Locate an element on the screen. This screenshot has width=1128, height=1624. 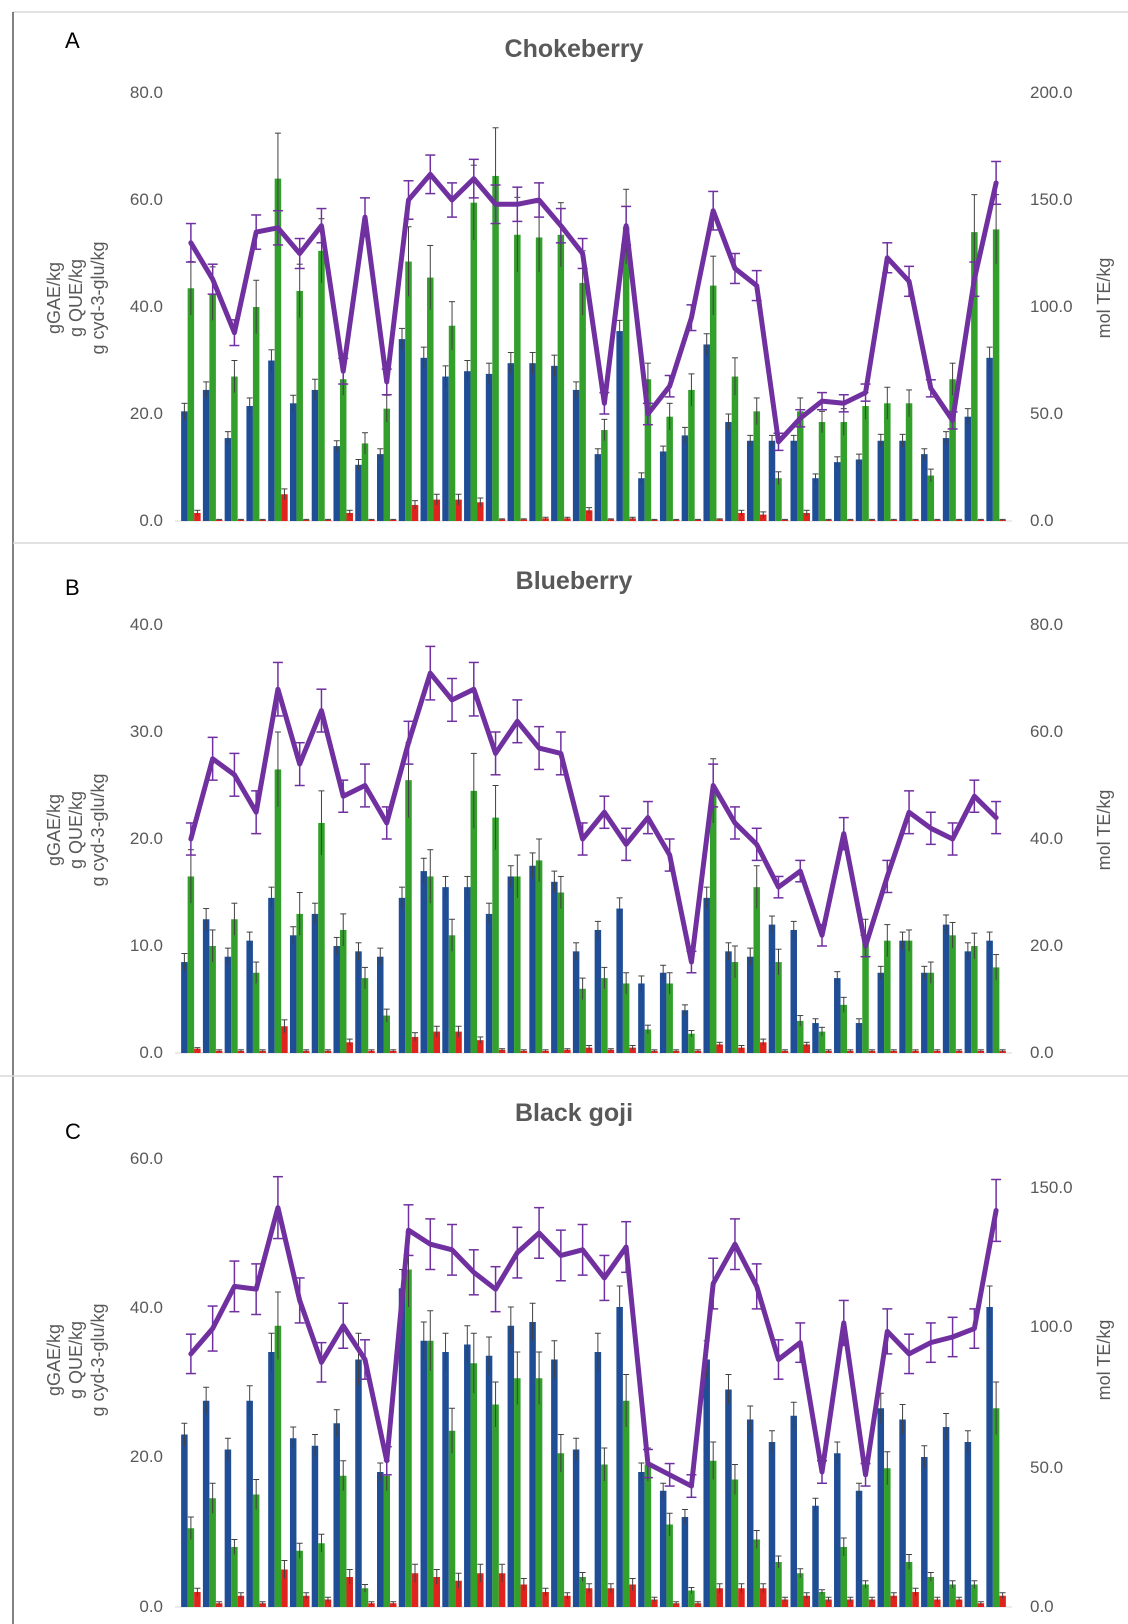
left-tick-label: 80.0 is located at coordinates (146, 92).